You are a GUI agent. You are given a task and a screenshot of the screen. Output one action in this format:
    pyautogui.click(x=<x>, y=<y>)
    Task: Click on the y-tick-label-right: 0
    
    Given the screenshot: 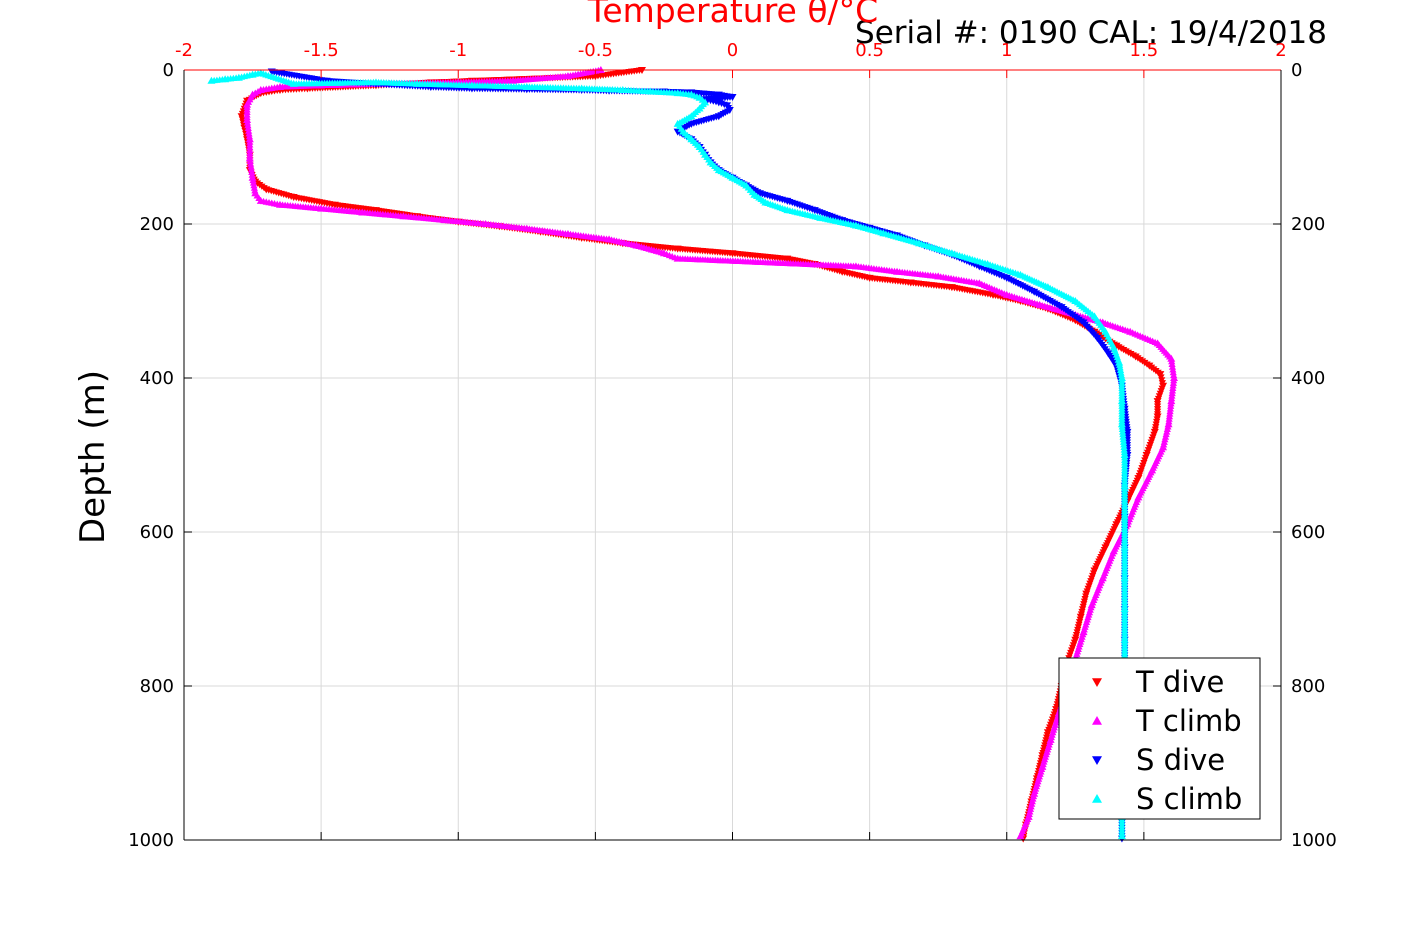 What is the action you would take?
    pyautogui.click(x=1296, y=70)
    